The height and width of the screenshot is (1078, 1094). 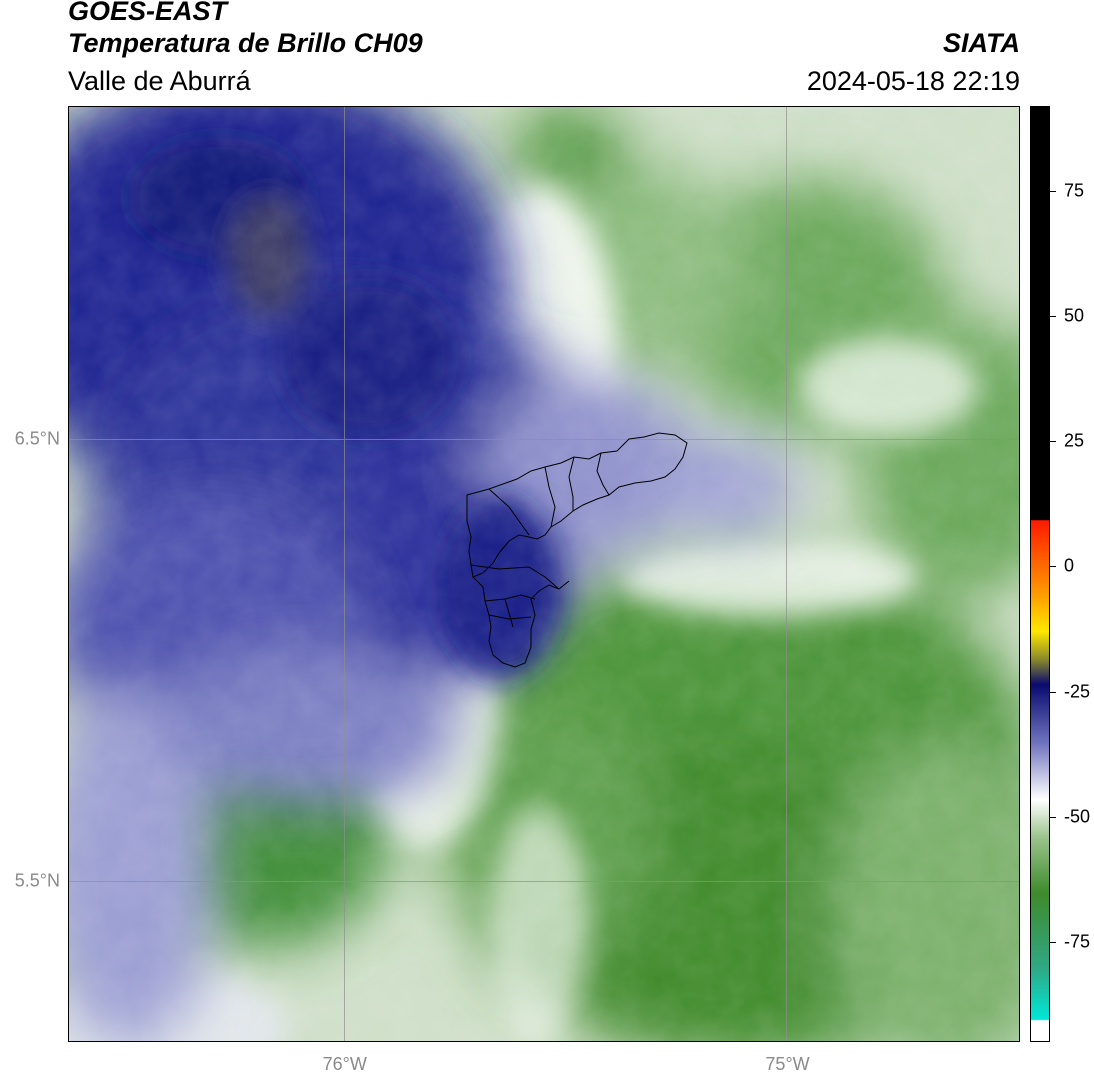 I want to click on colorbar-tick-label: 75, so click(x=1074, y=190).